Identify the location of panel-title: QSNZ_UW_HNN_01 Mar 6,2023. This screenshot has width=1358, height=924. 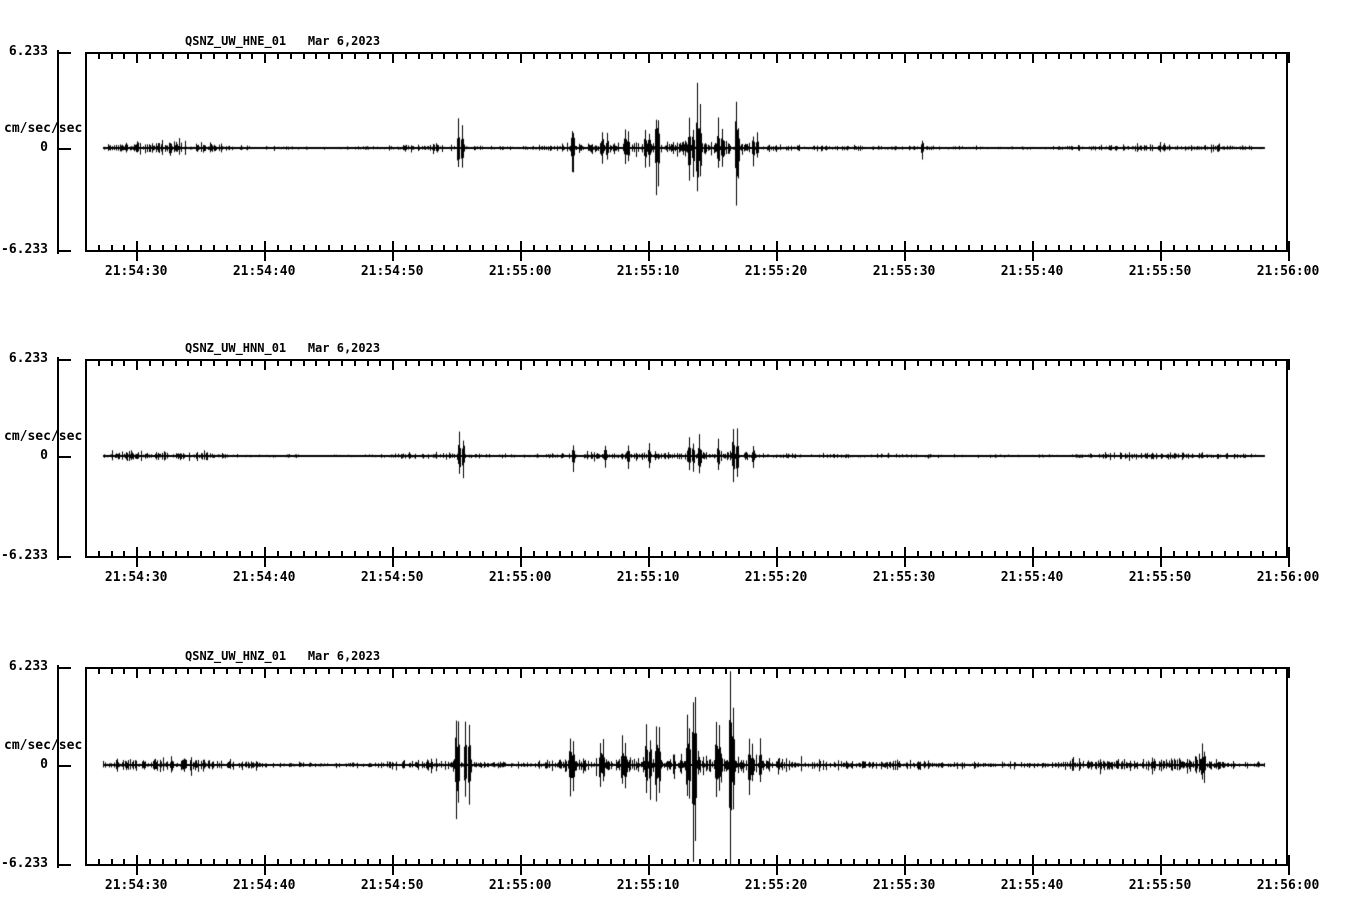
(283, 348).